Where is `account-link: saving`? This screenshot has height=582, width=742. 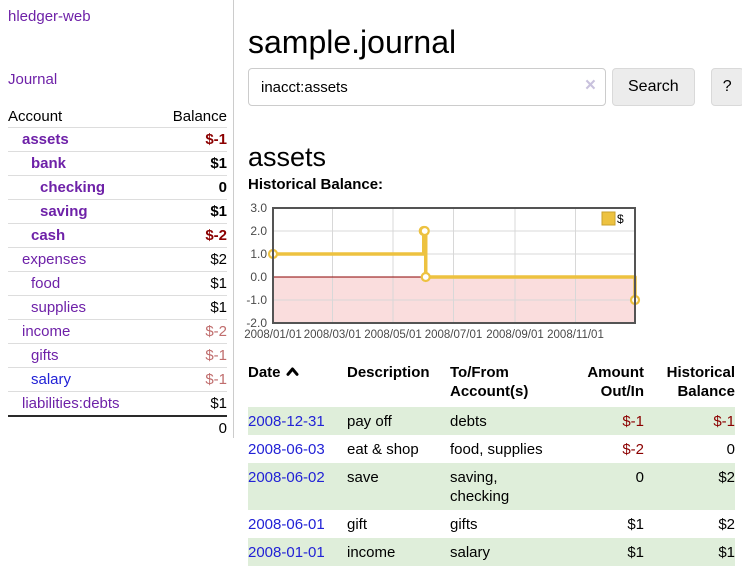 account-link: saving is located at coordinates (64, 211).